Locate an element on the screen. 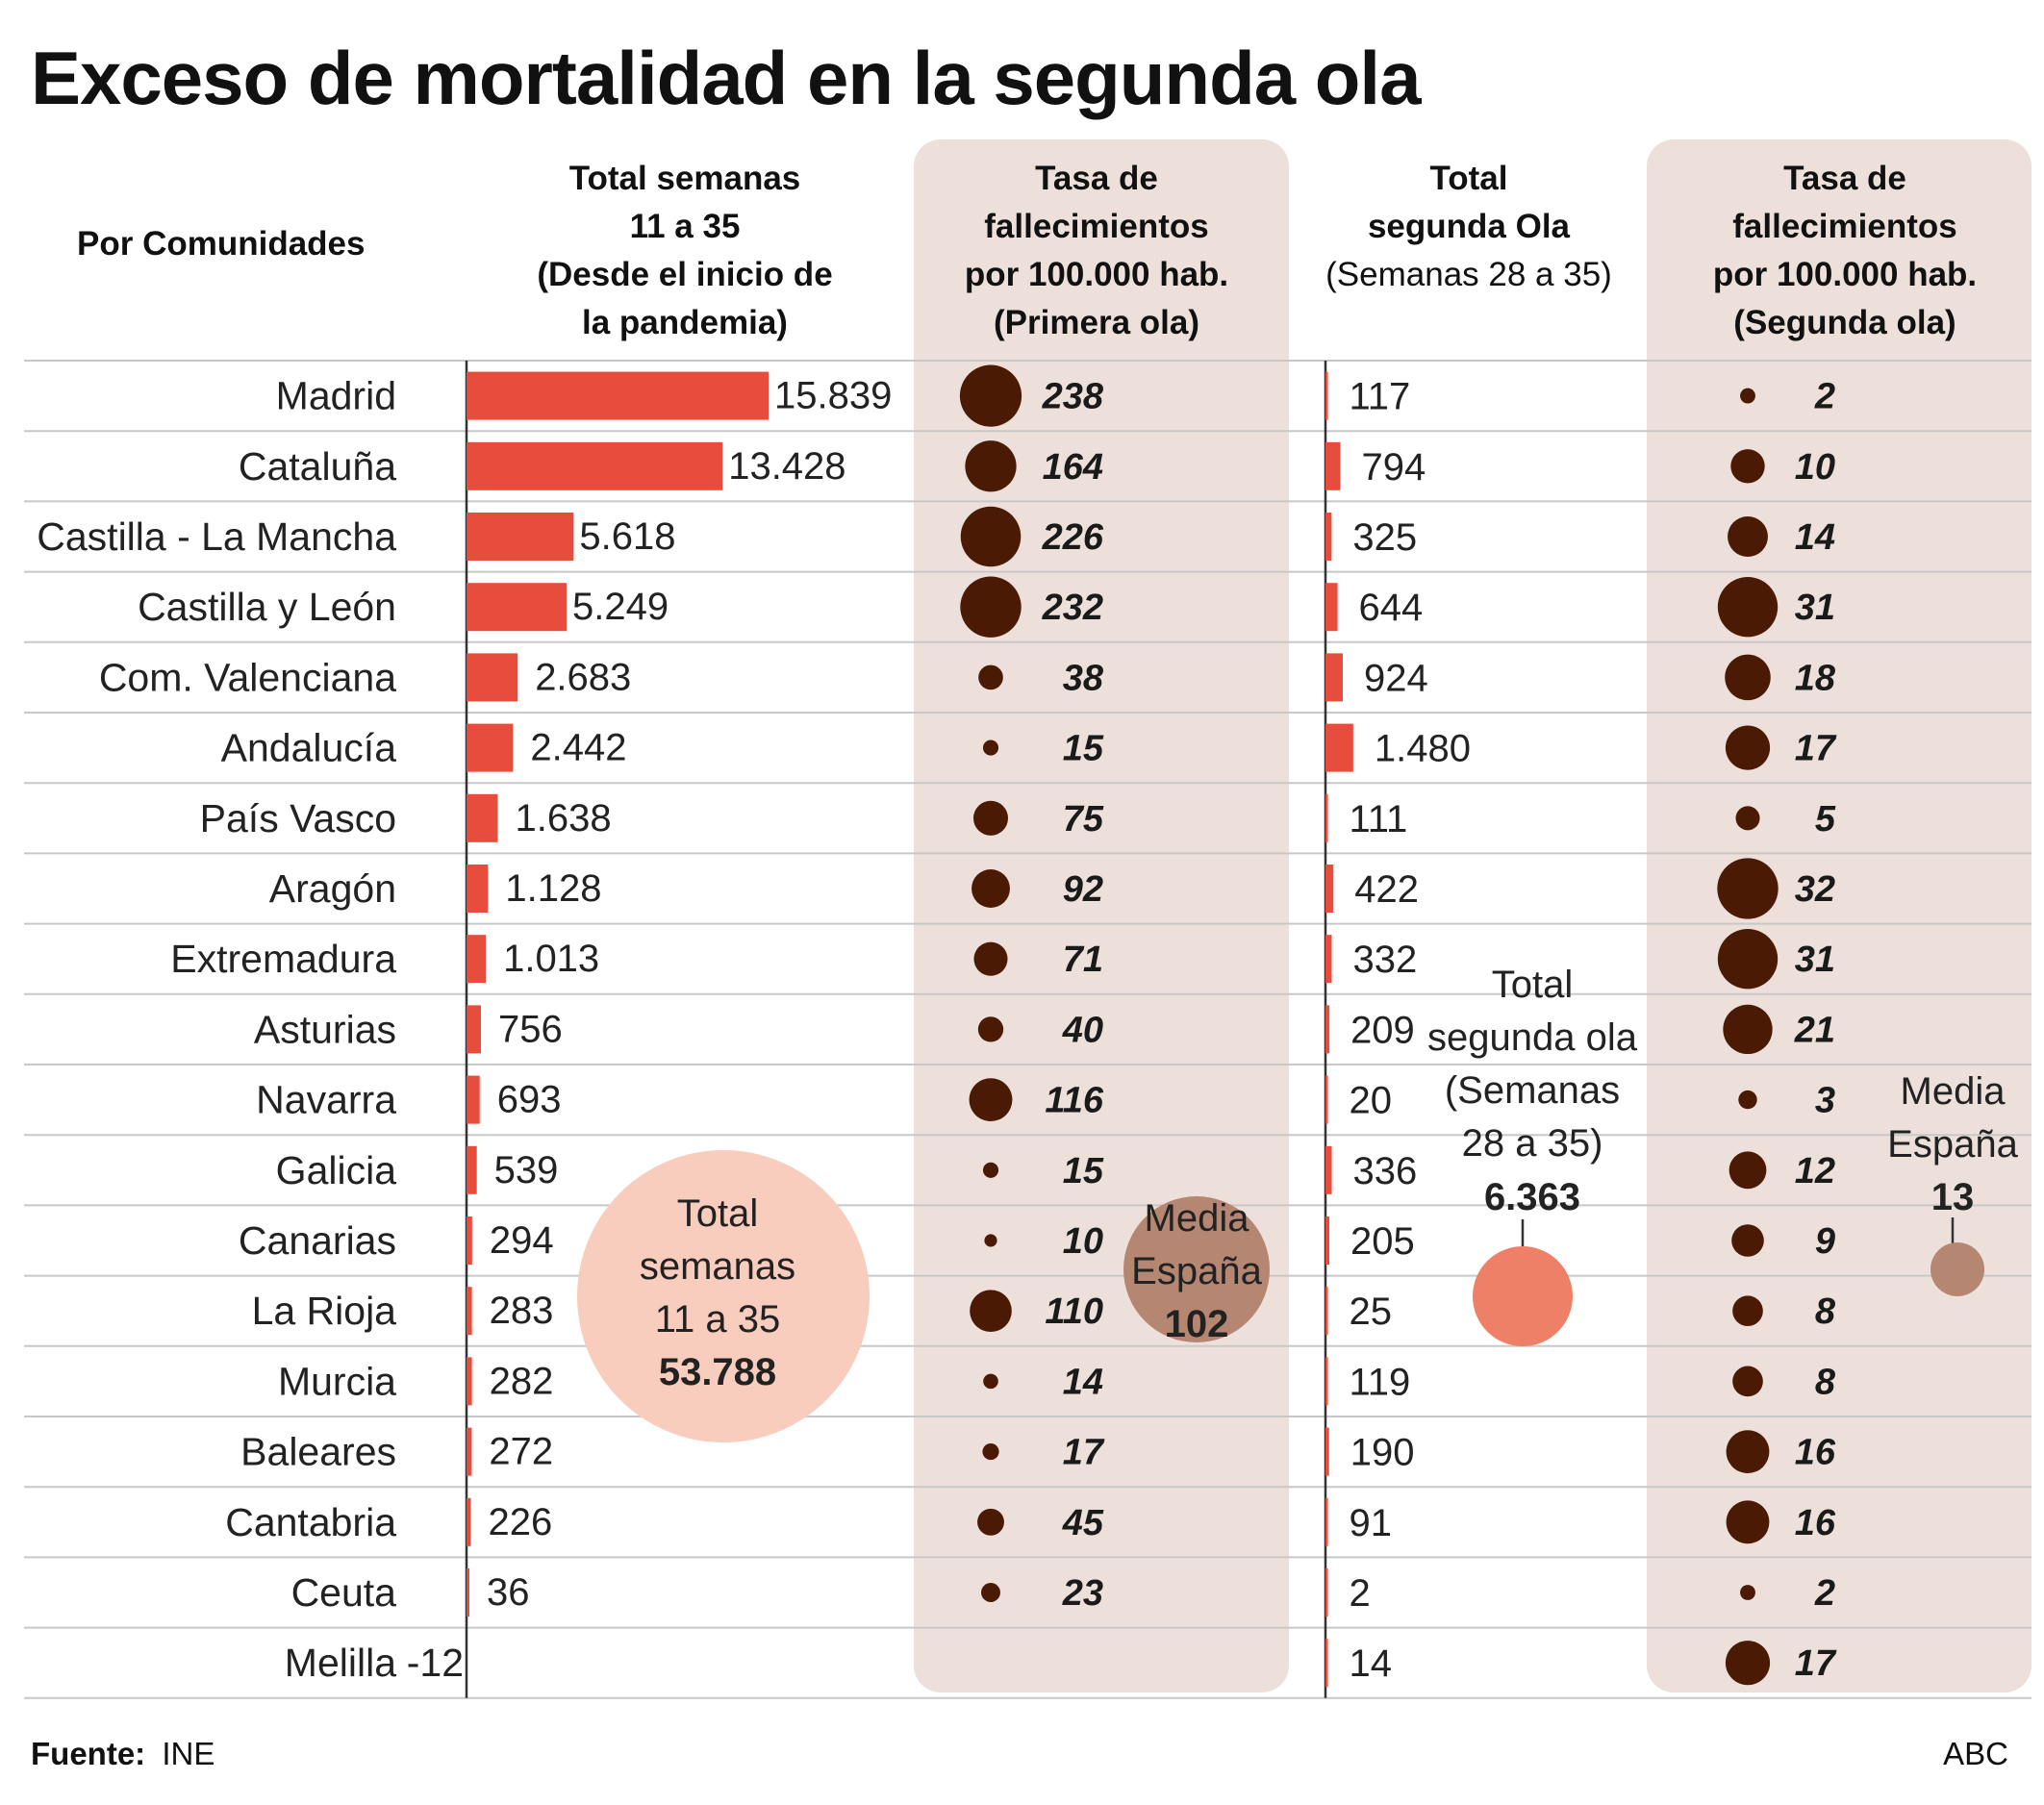  total-second-summary-value: 6.363 is located at coordinates (1532, 1197).